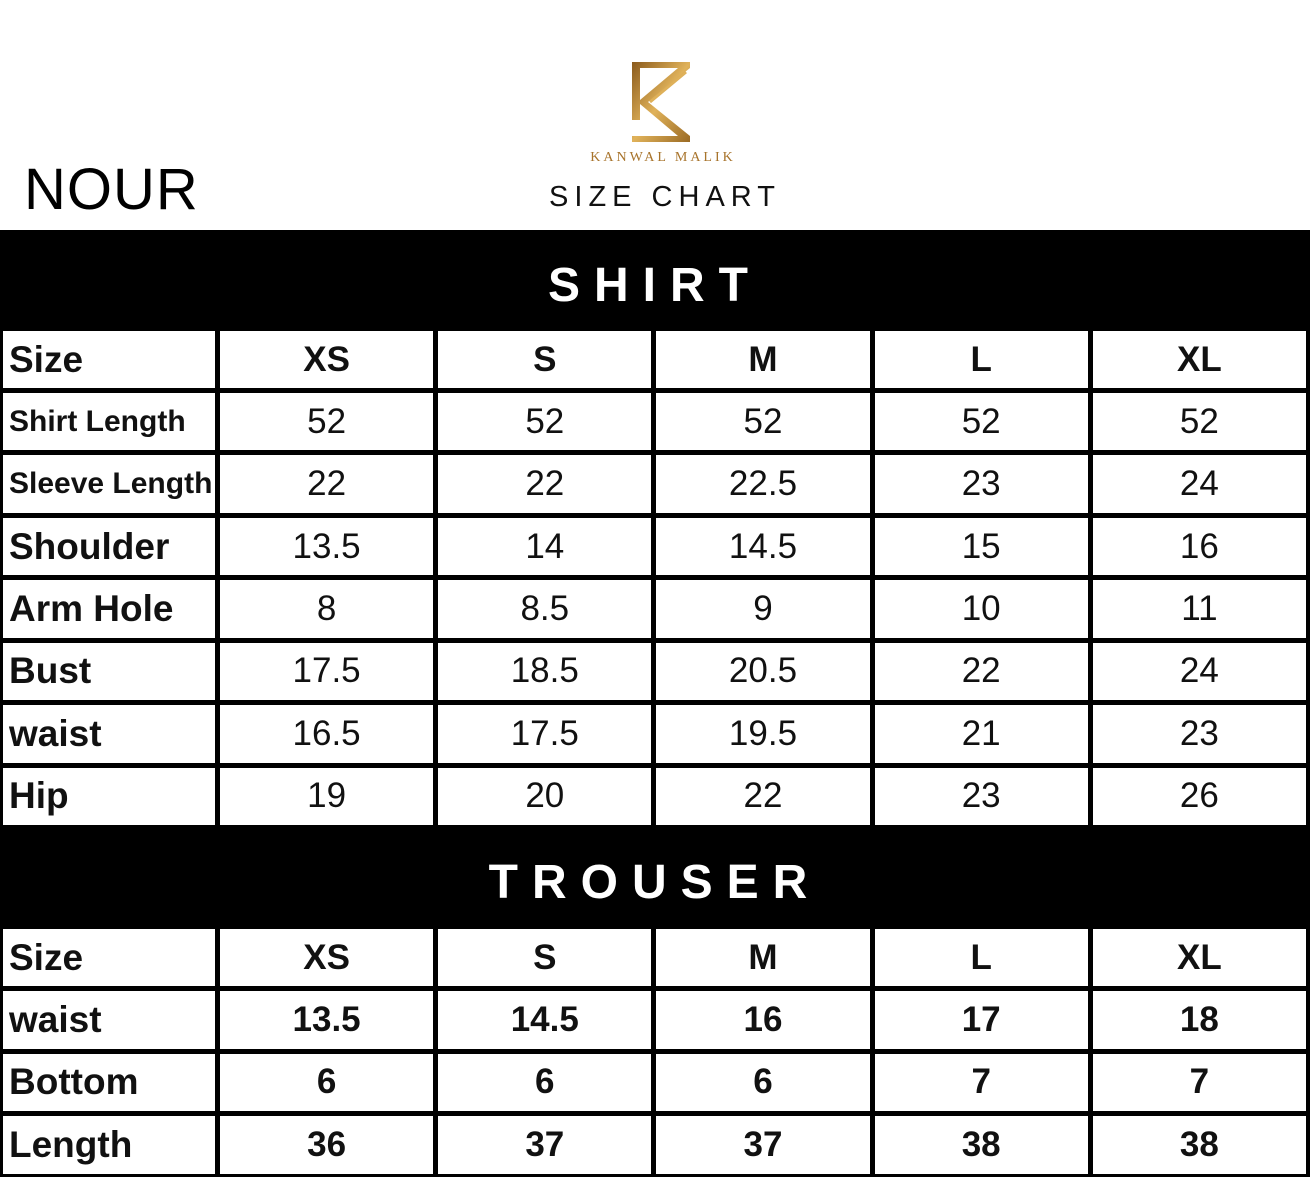 The width and height of the screenshot is (1310, 1177). What do you see at coordinates (109, 796) in the screenshot?
I see `row-label: Hip` at bounding box center [109, 796].